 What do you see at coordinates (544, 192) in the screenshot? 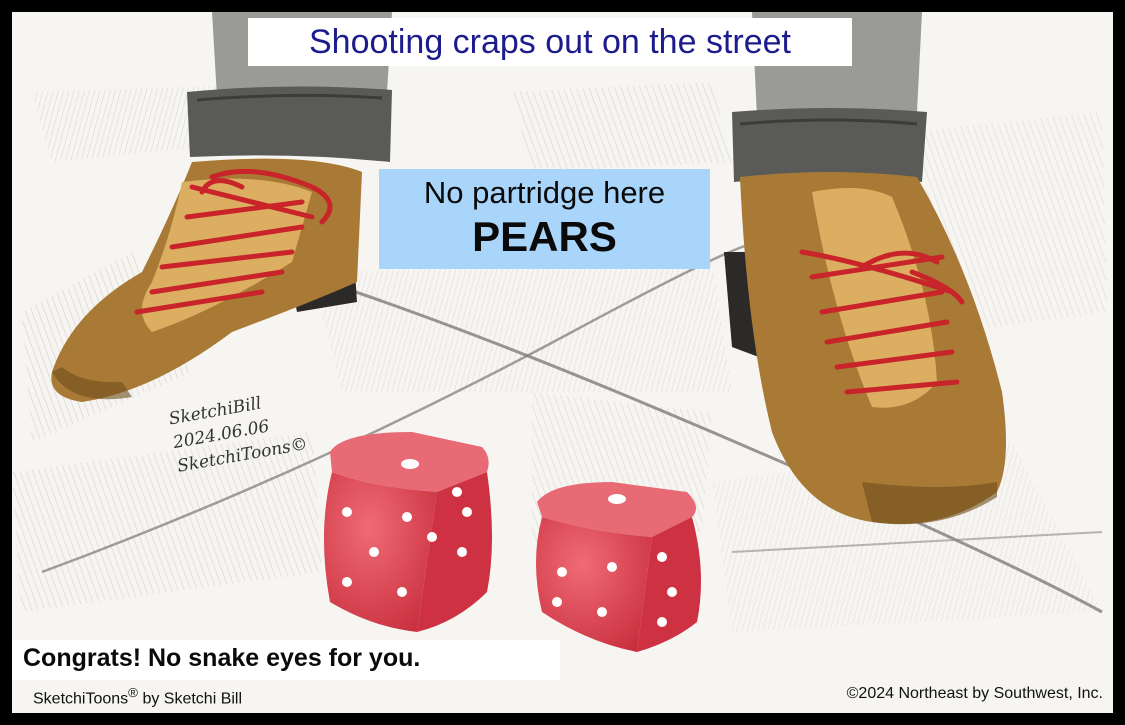
I see `sign-line-1: No partridge here` at bounding box center [544, 192].